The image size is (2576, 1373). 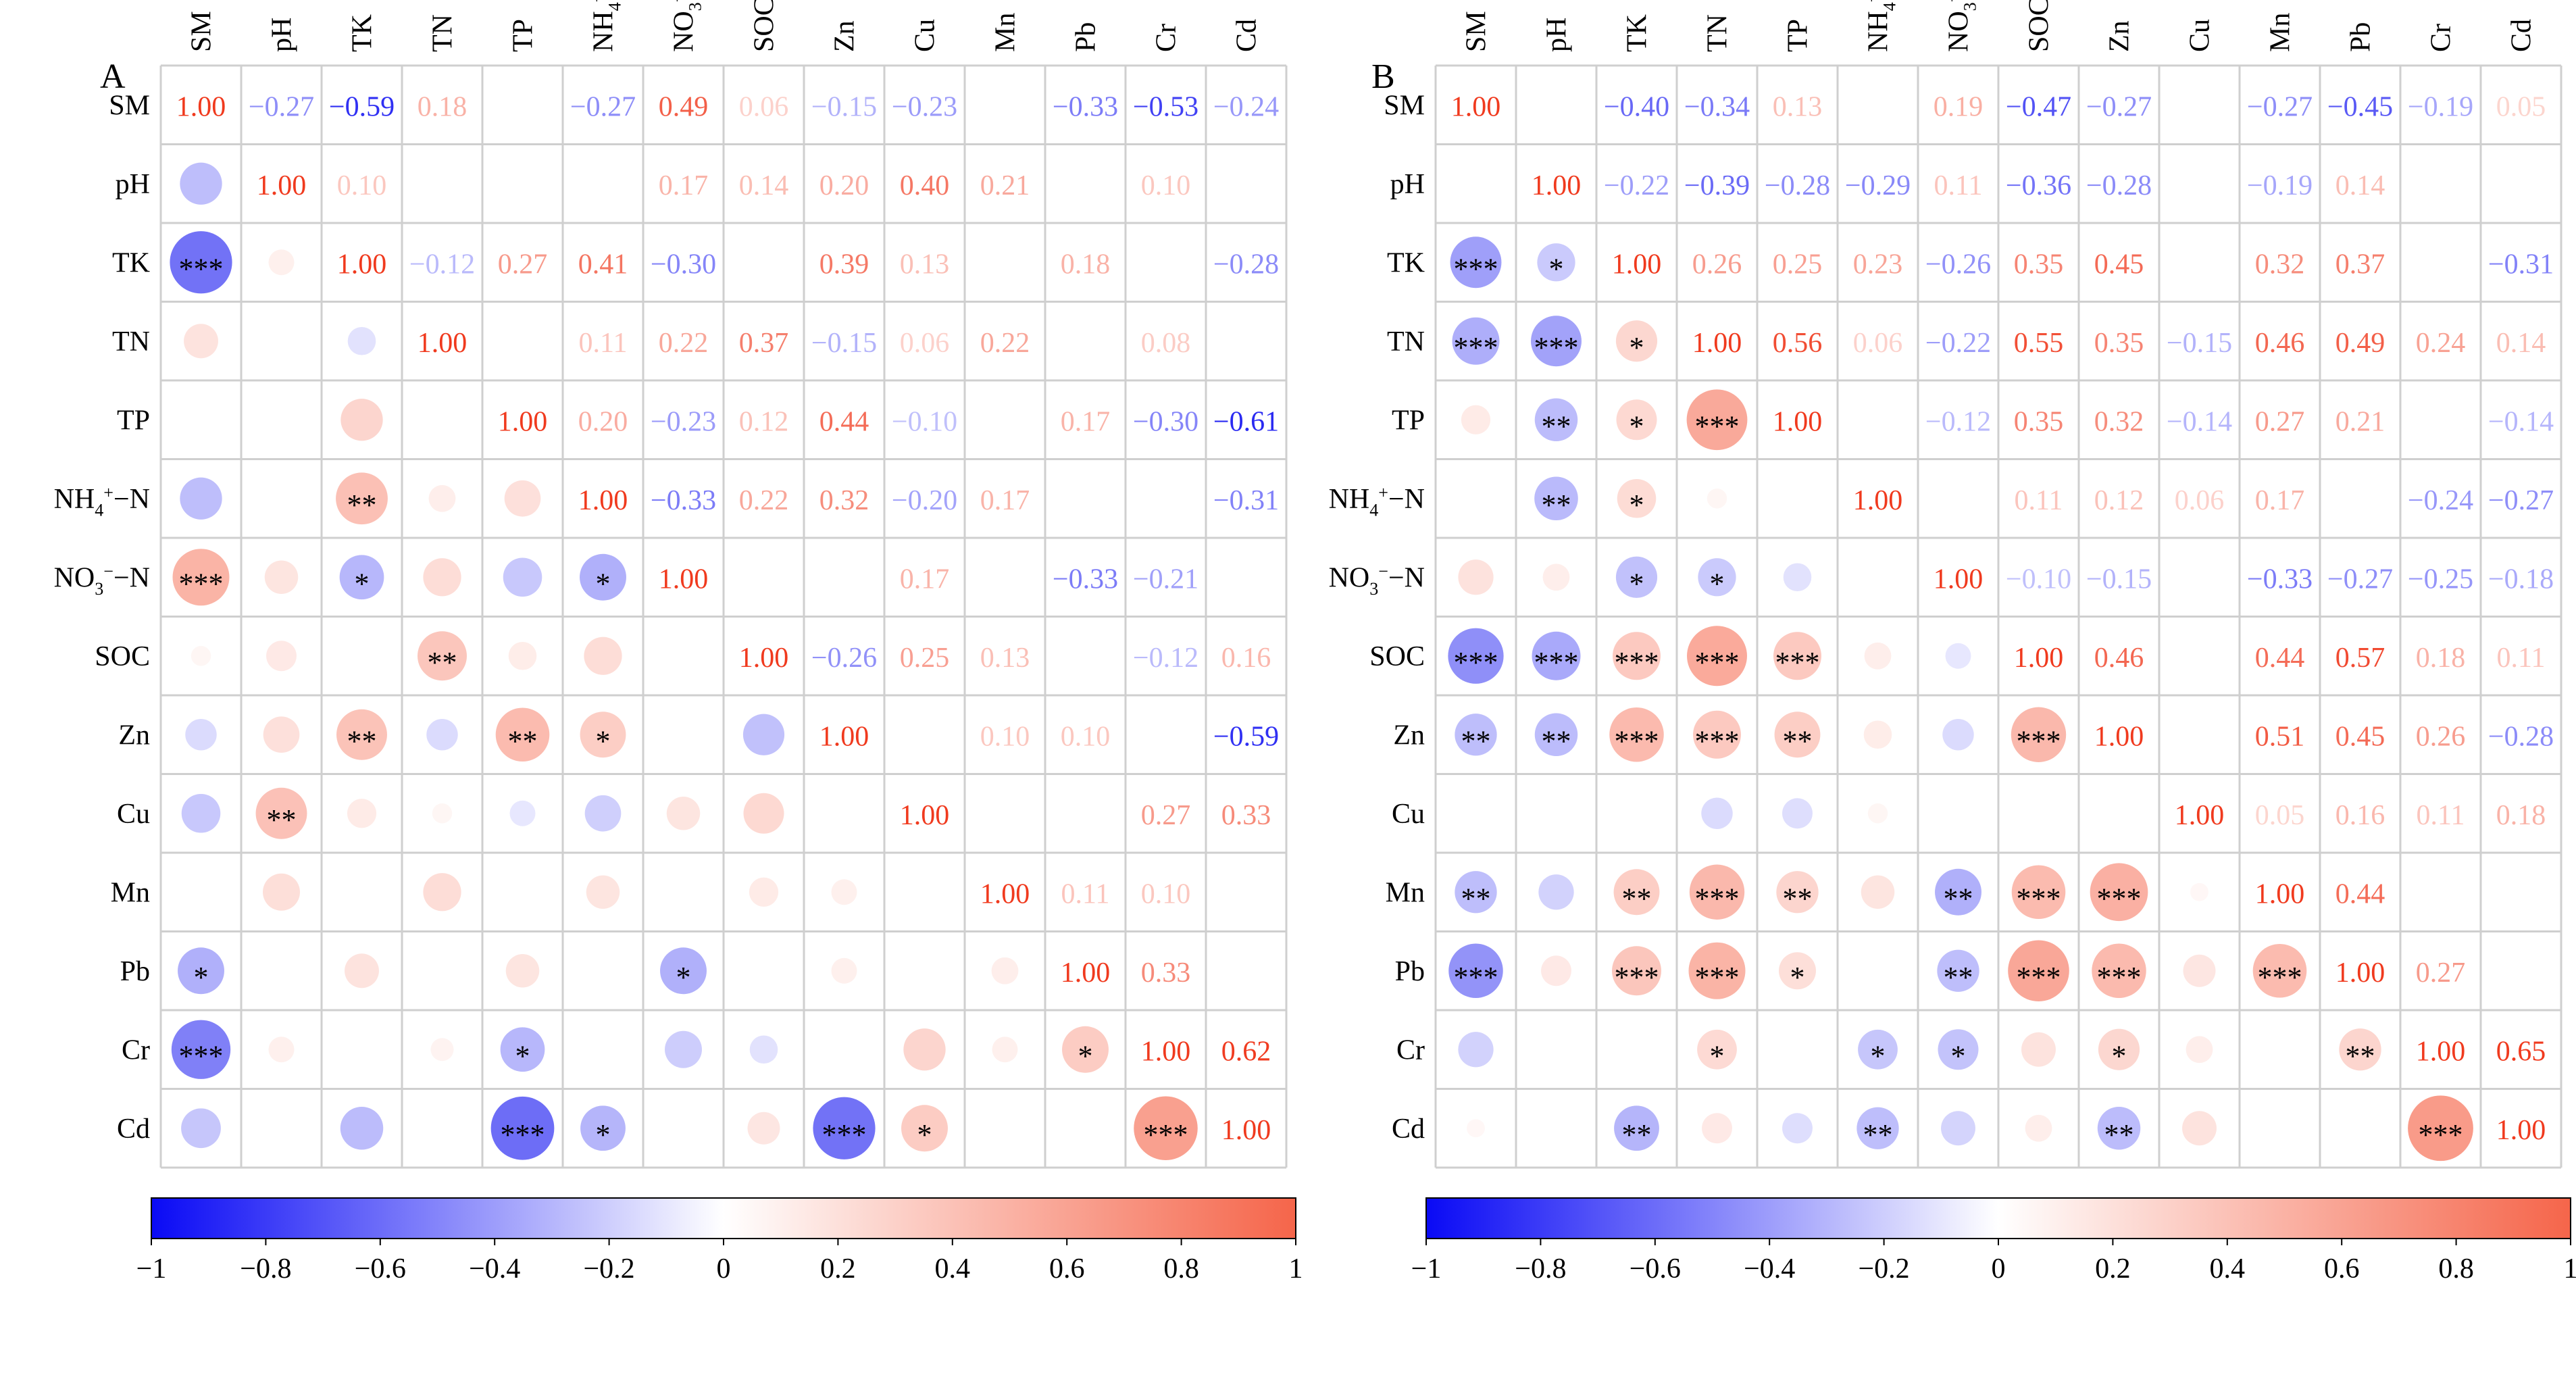 What do you see at coordinates (1166, 973) in the screenshot?
I see `coef-label: 0.33` at bounding box center [1166, 973].